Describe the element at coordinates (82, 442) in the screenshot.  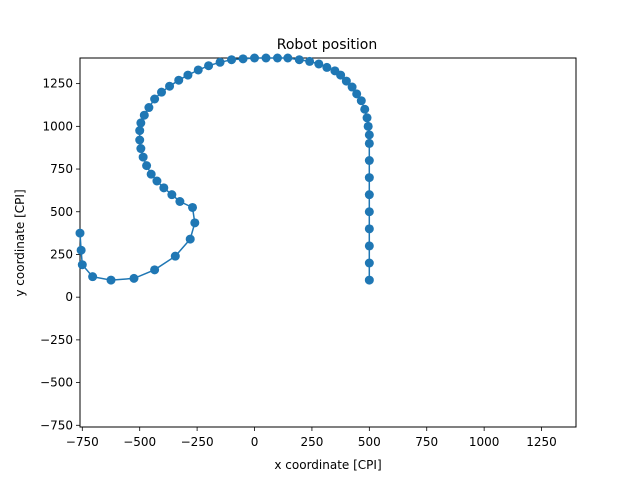
I see `x-tick-label: −750` at that location.